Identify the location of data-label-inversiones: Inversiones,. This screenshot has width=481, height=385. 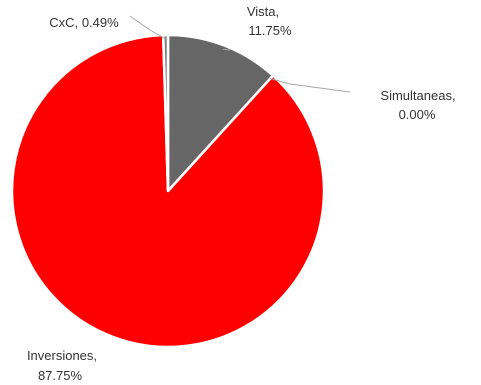
(62, 355).